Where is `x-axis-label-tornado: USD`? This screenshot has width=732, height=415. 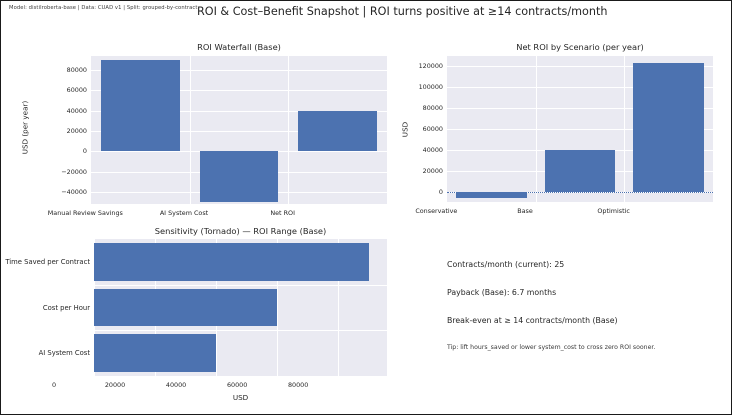 x-axis-label-tornado: USD is located at coordinates (240, 397).